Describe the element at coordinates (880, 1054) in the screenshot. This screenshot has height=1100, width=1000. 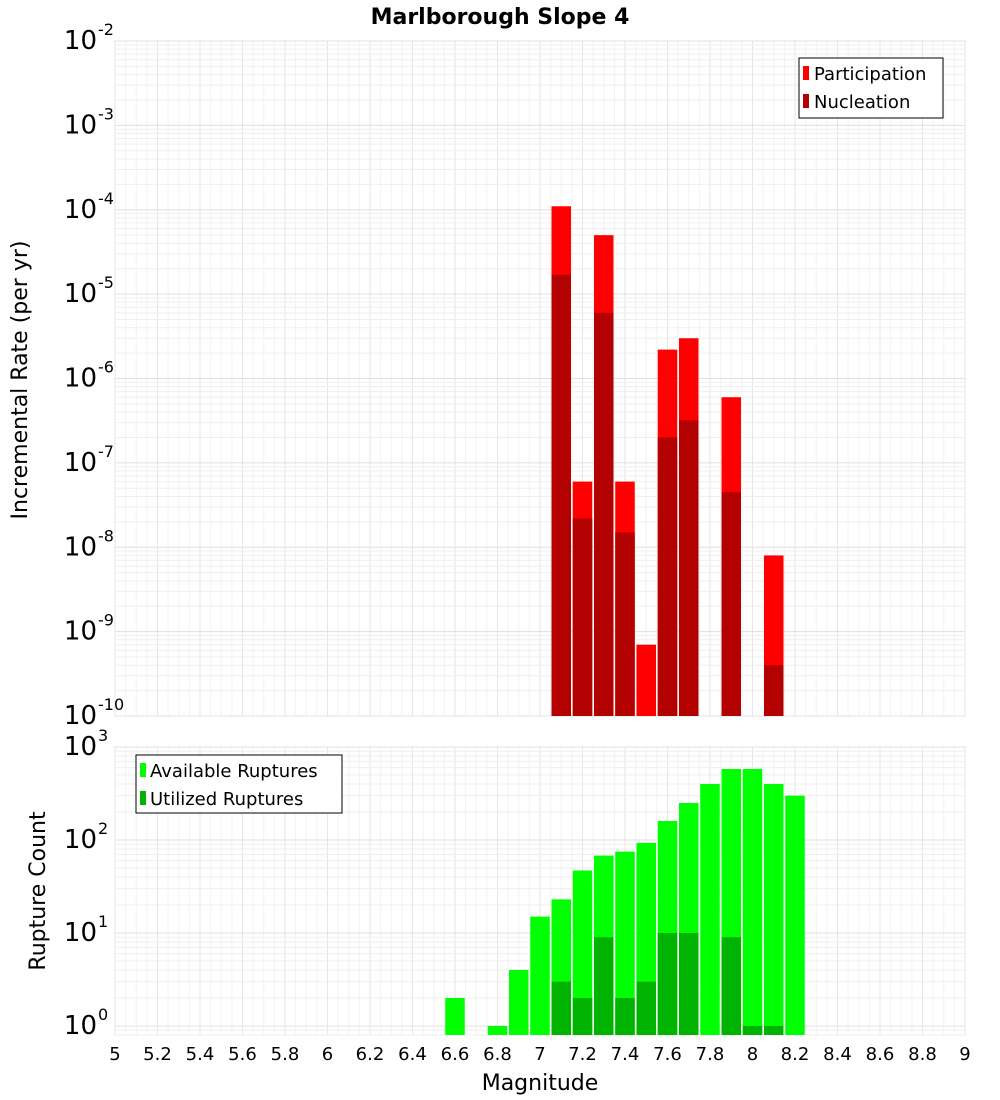
I see `x-tick-label: 8.6` at that location.